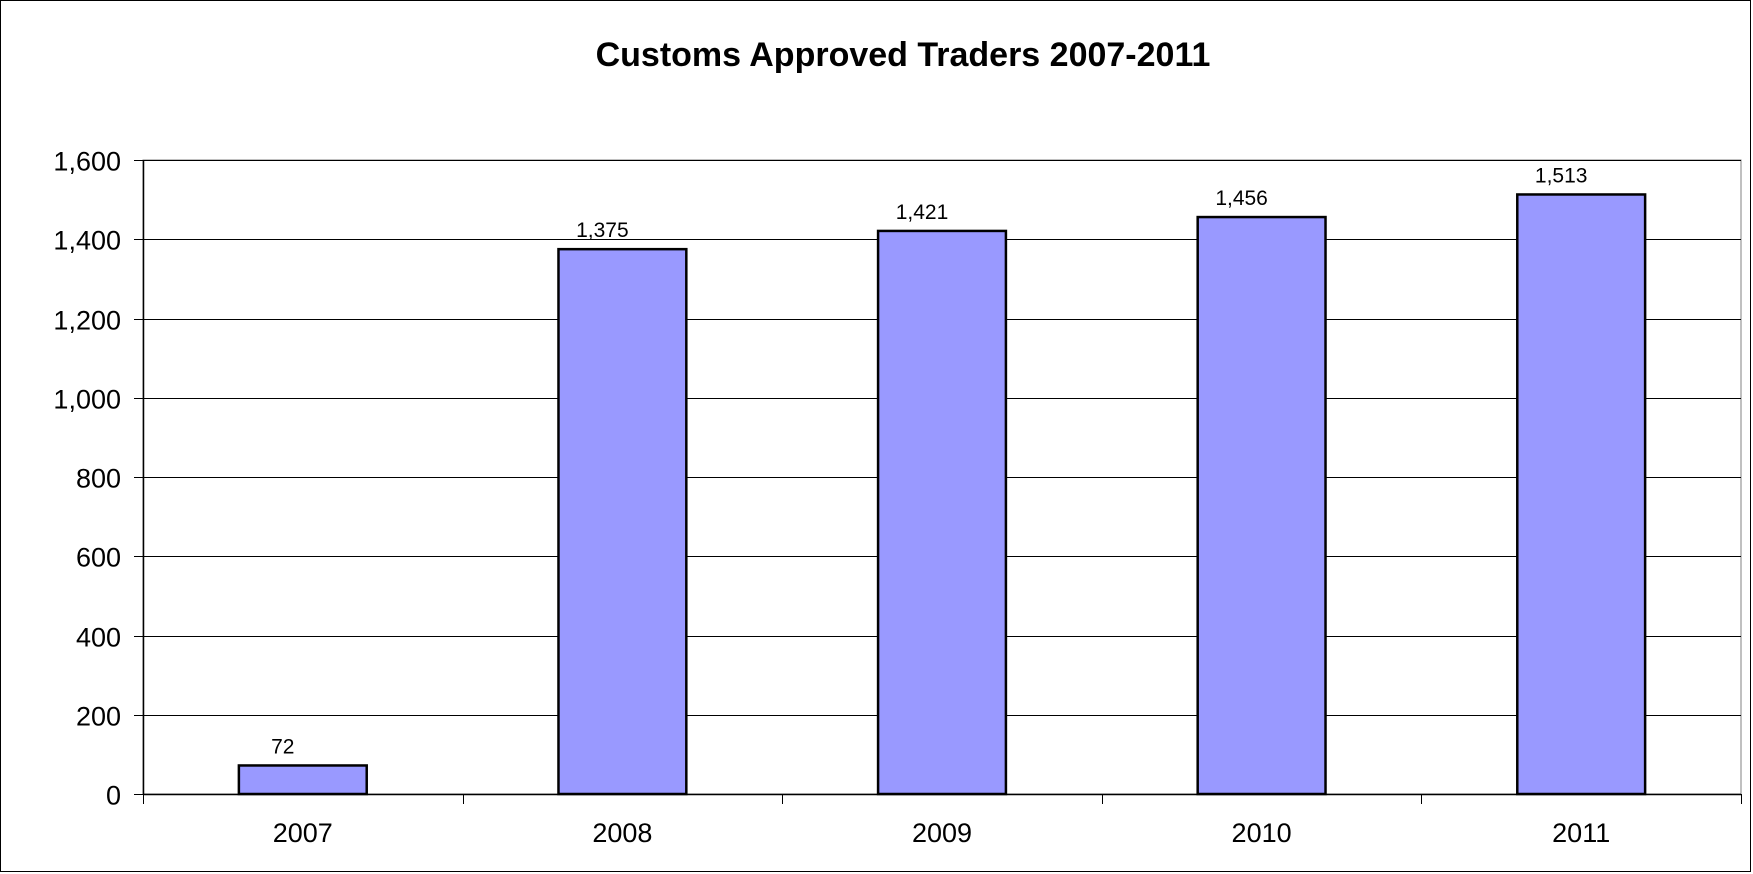  What do you see at coordinates (1561, 175) in the screenshot?
I see `data-label: 1,513` at bounding box center [1561, 175].